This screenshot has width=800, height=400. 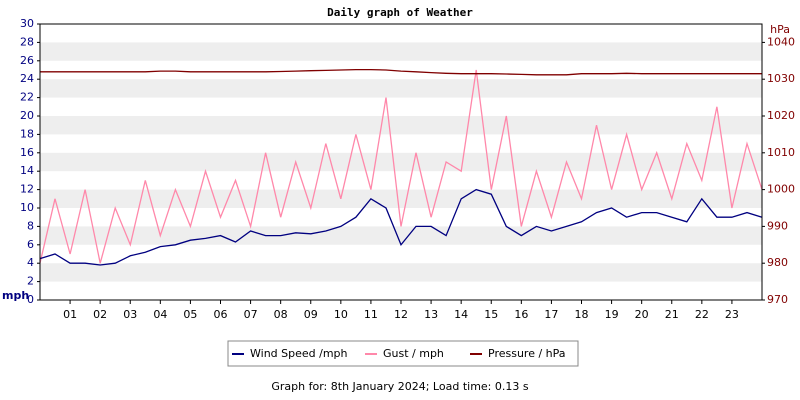 I want to click on y-tick-label: 14, so click(x=27, y=170).